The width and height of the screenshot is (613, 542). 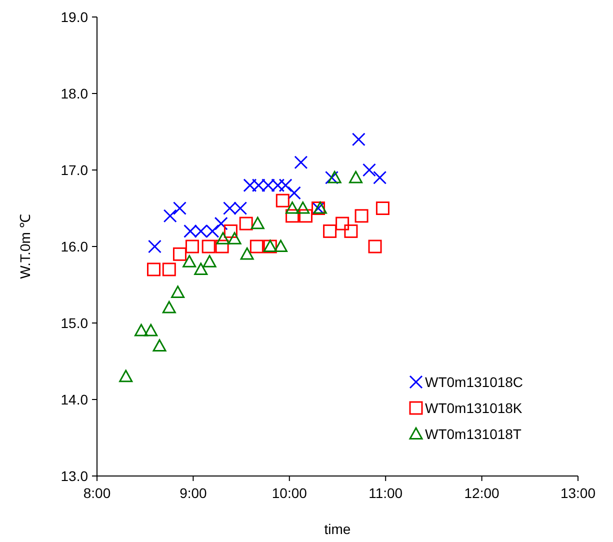 What do you see at coordinates (337, 529) in the screenshot?
I see `x-axis-title: time` at bounding box center [337, 529].